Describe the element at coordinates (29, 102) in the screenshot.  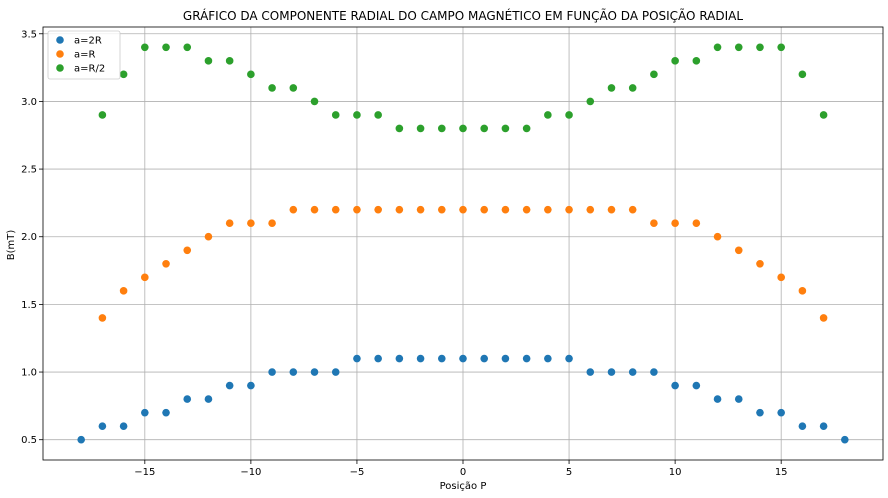
I see `y-tick-label: 3.0` at that location.